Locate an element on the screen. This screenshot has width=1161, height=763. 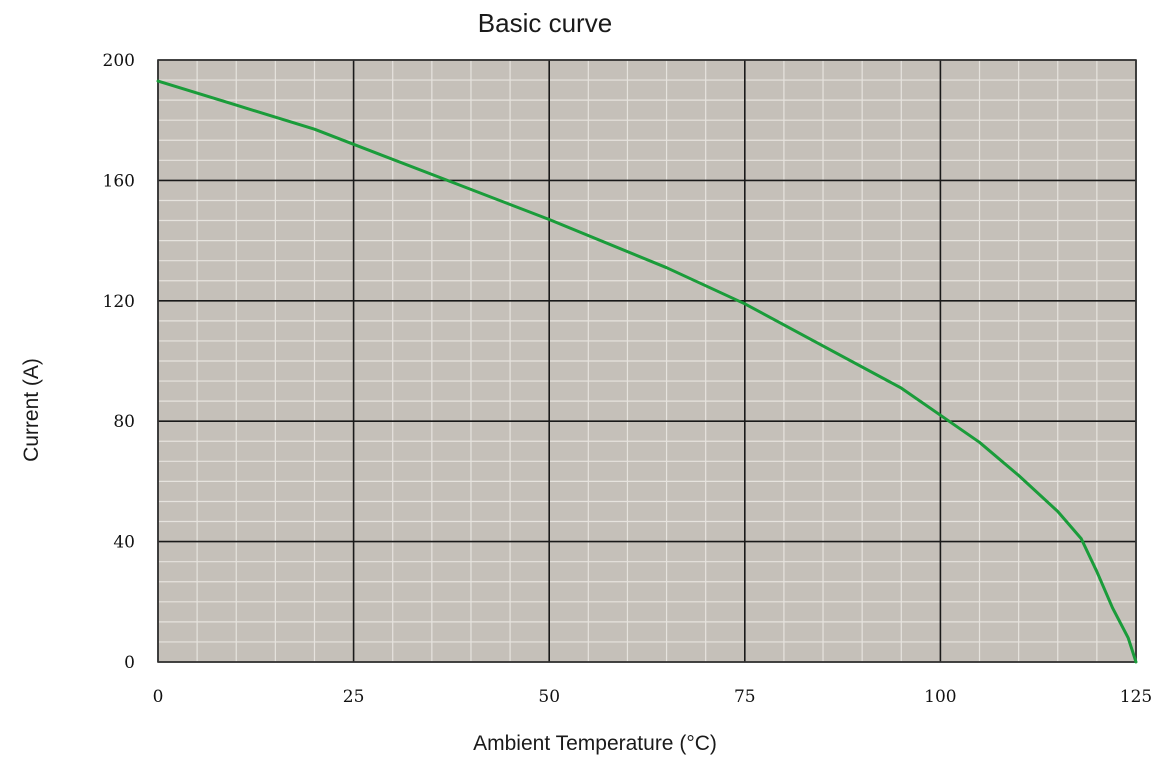
x-tick-label: 75 is located at coordinates (745, 697).